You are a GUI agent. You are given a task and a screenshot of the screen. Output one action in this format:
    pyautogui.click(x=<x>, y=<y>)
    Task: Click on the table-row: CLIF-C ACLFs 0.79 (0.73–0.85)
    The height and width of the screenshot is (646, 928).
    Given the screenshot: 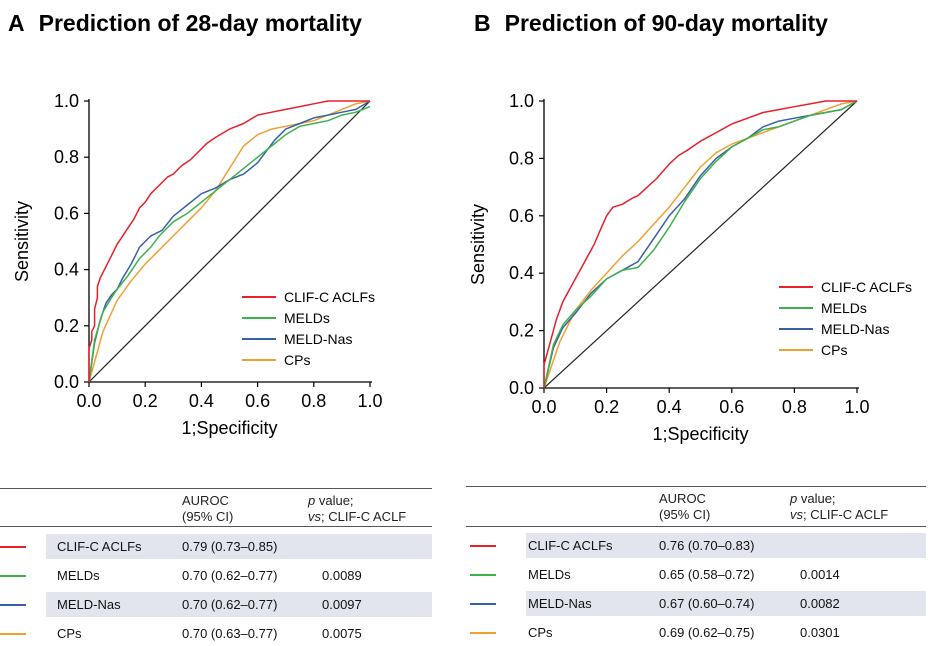 What is the action you would take?
    pyautogui.click(x=216, y=546)
    